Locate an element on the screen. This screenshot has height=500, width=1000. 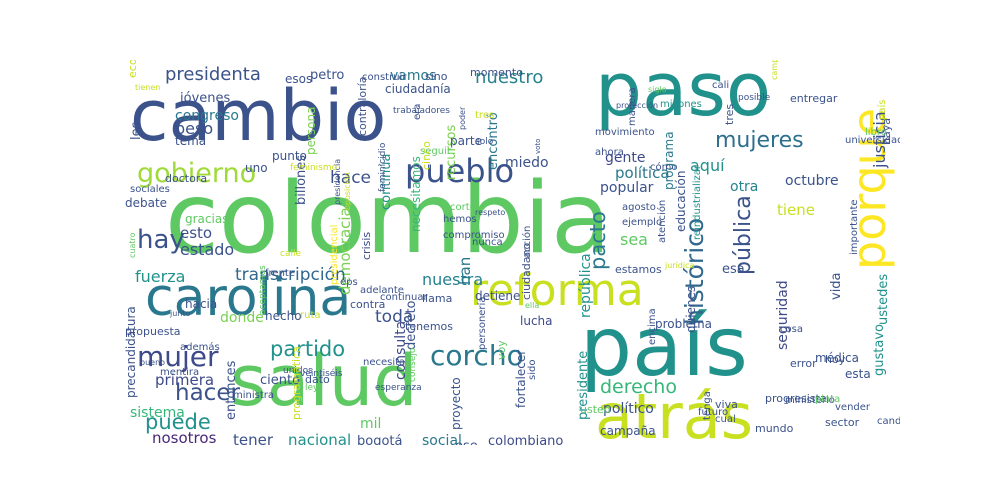
word-169: mentira is located at coordinates (179, 372).